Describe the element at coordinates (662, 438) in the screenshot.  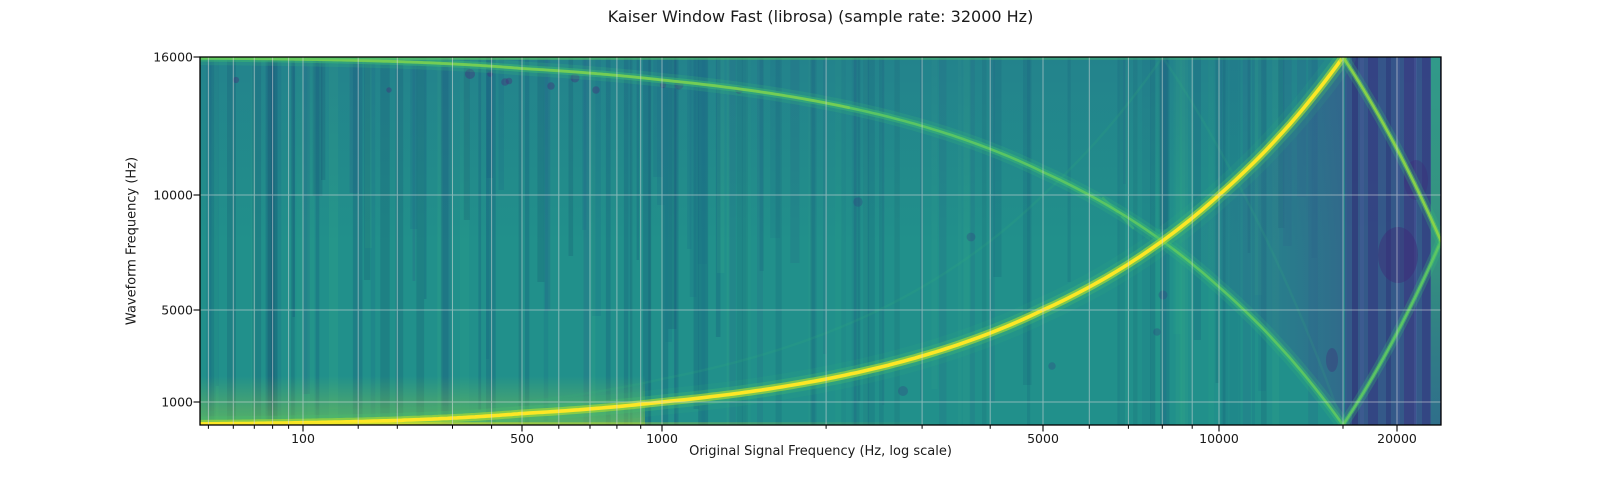
I see `x-tick-label: 1000` at that location.